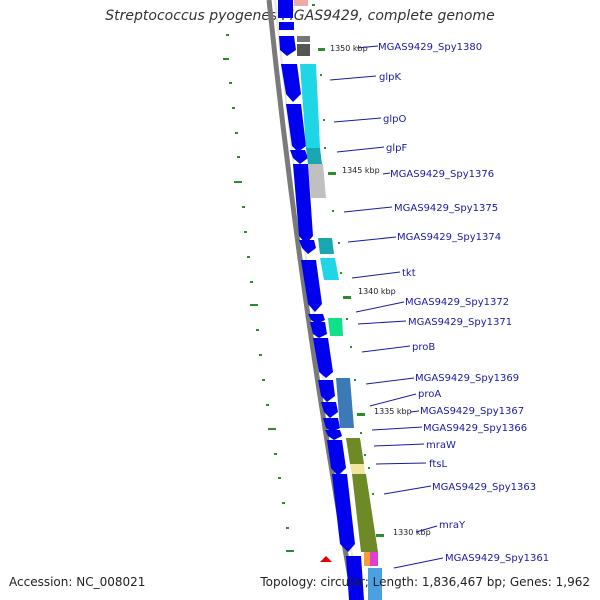 The width and height of the screenshot is (600, 600). Describe the element at coordinates (396, 148) in the screenshot. I see `gene-label: glpF` at that location.